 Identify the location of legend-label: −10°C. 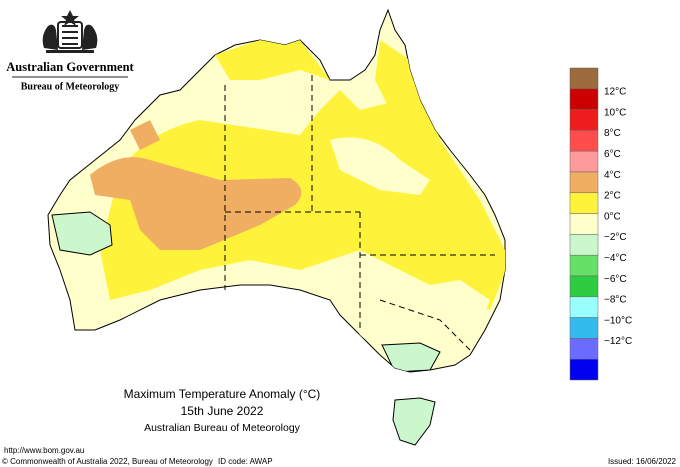
(618, 320).